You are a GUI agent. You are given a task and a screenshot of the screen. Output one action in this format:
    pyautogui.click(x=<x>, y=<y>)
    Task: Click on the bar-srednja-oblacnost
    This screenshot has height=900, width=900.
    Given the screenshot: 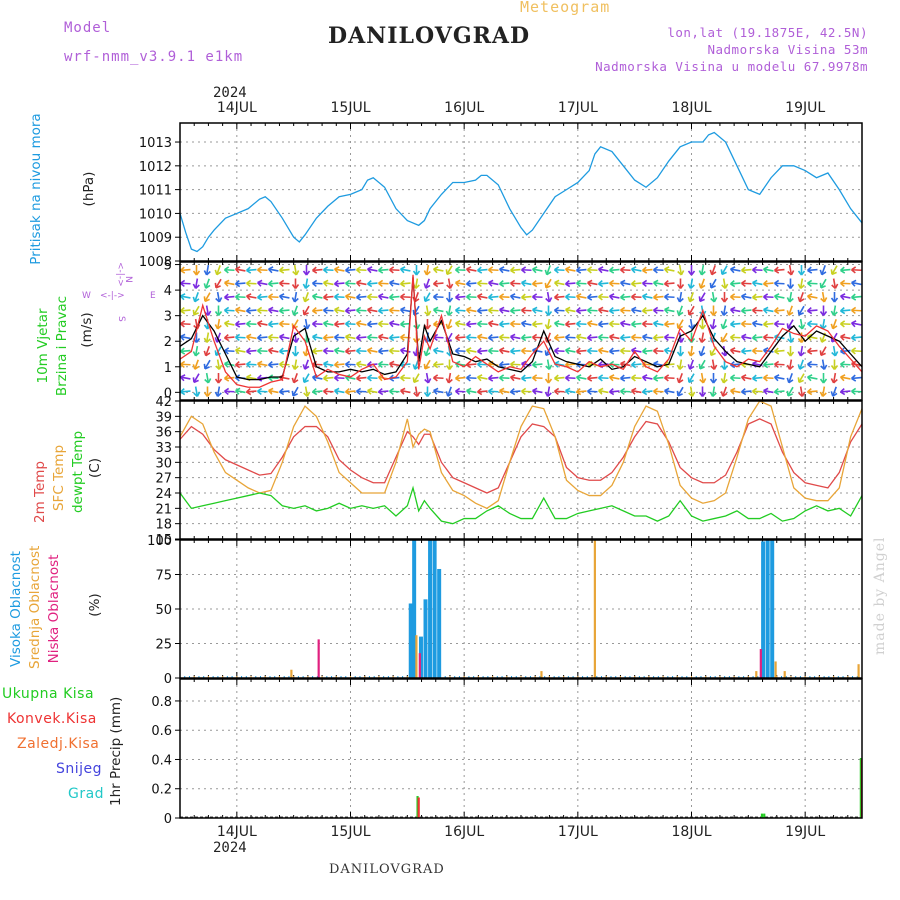 What is the action you would take?
    pyautogui.click(x=784, y=674)
    